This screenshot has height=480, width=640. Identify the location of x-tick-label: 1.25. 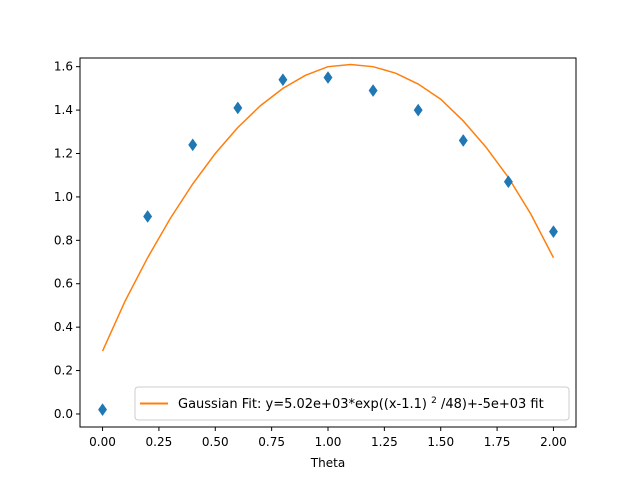
(384, 442).